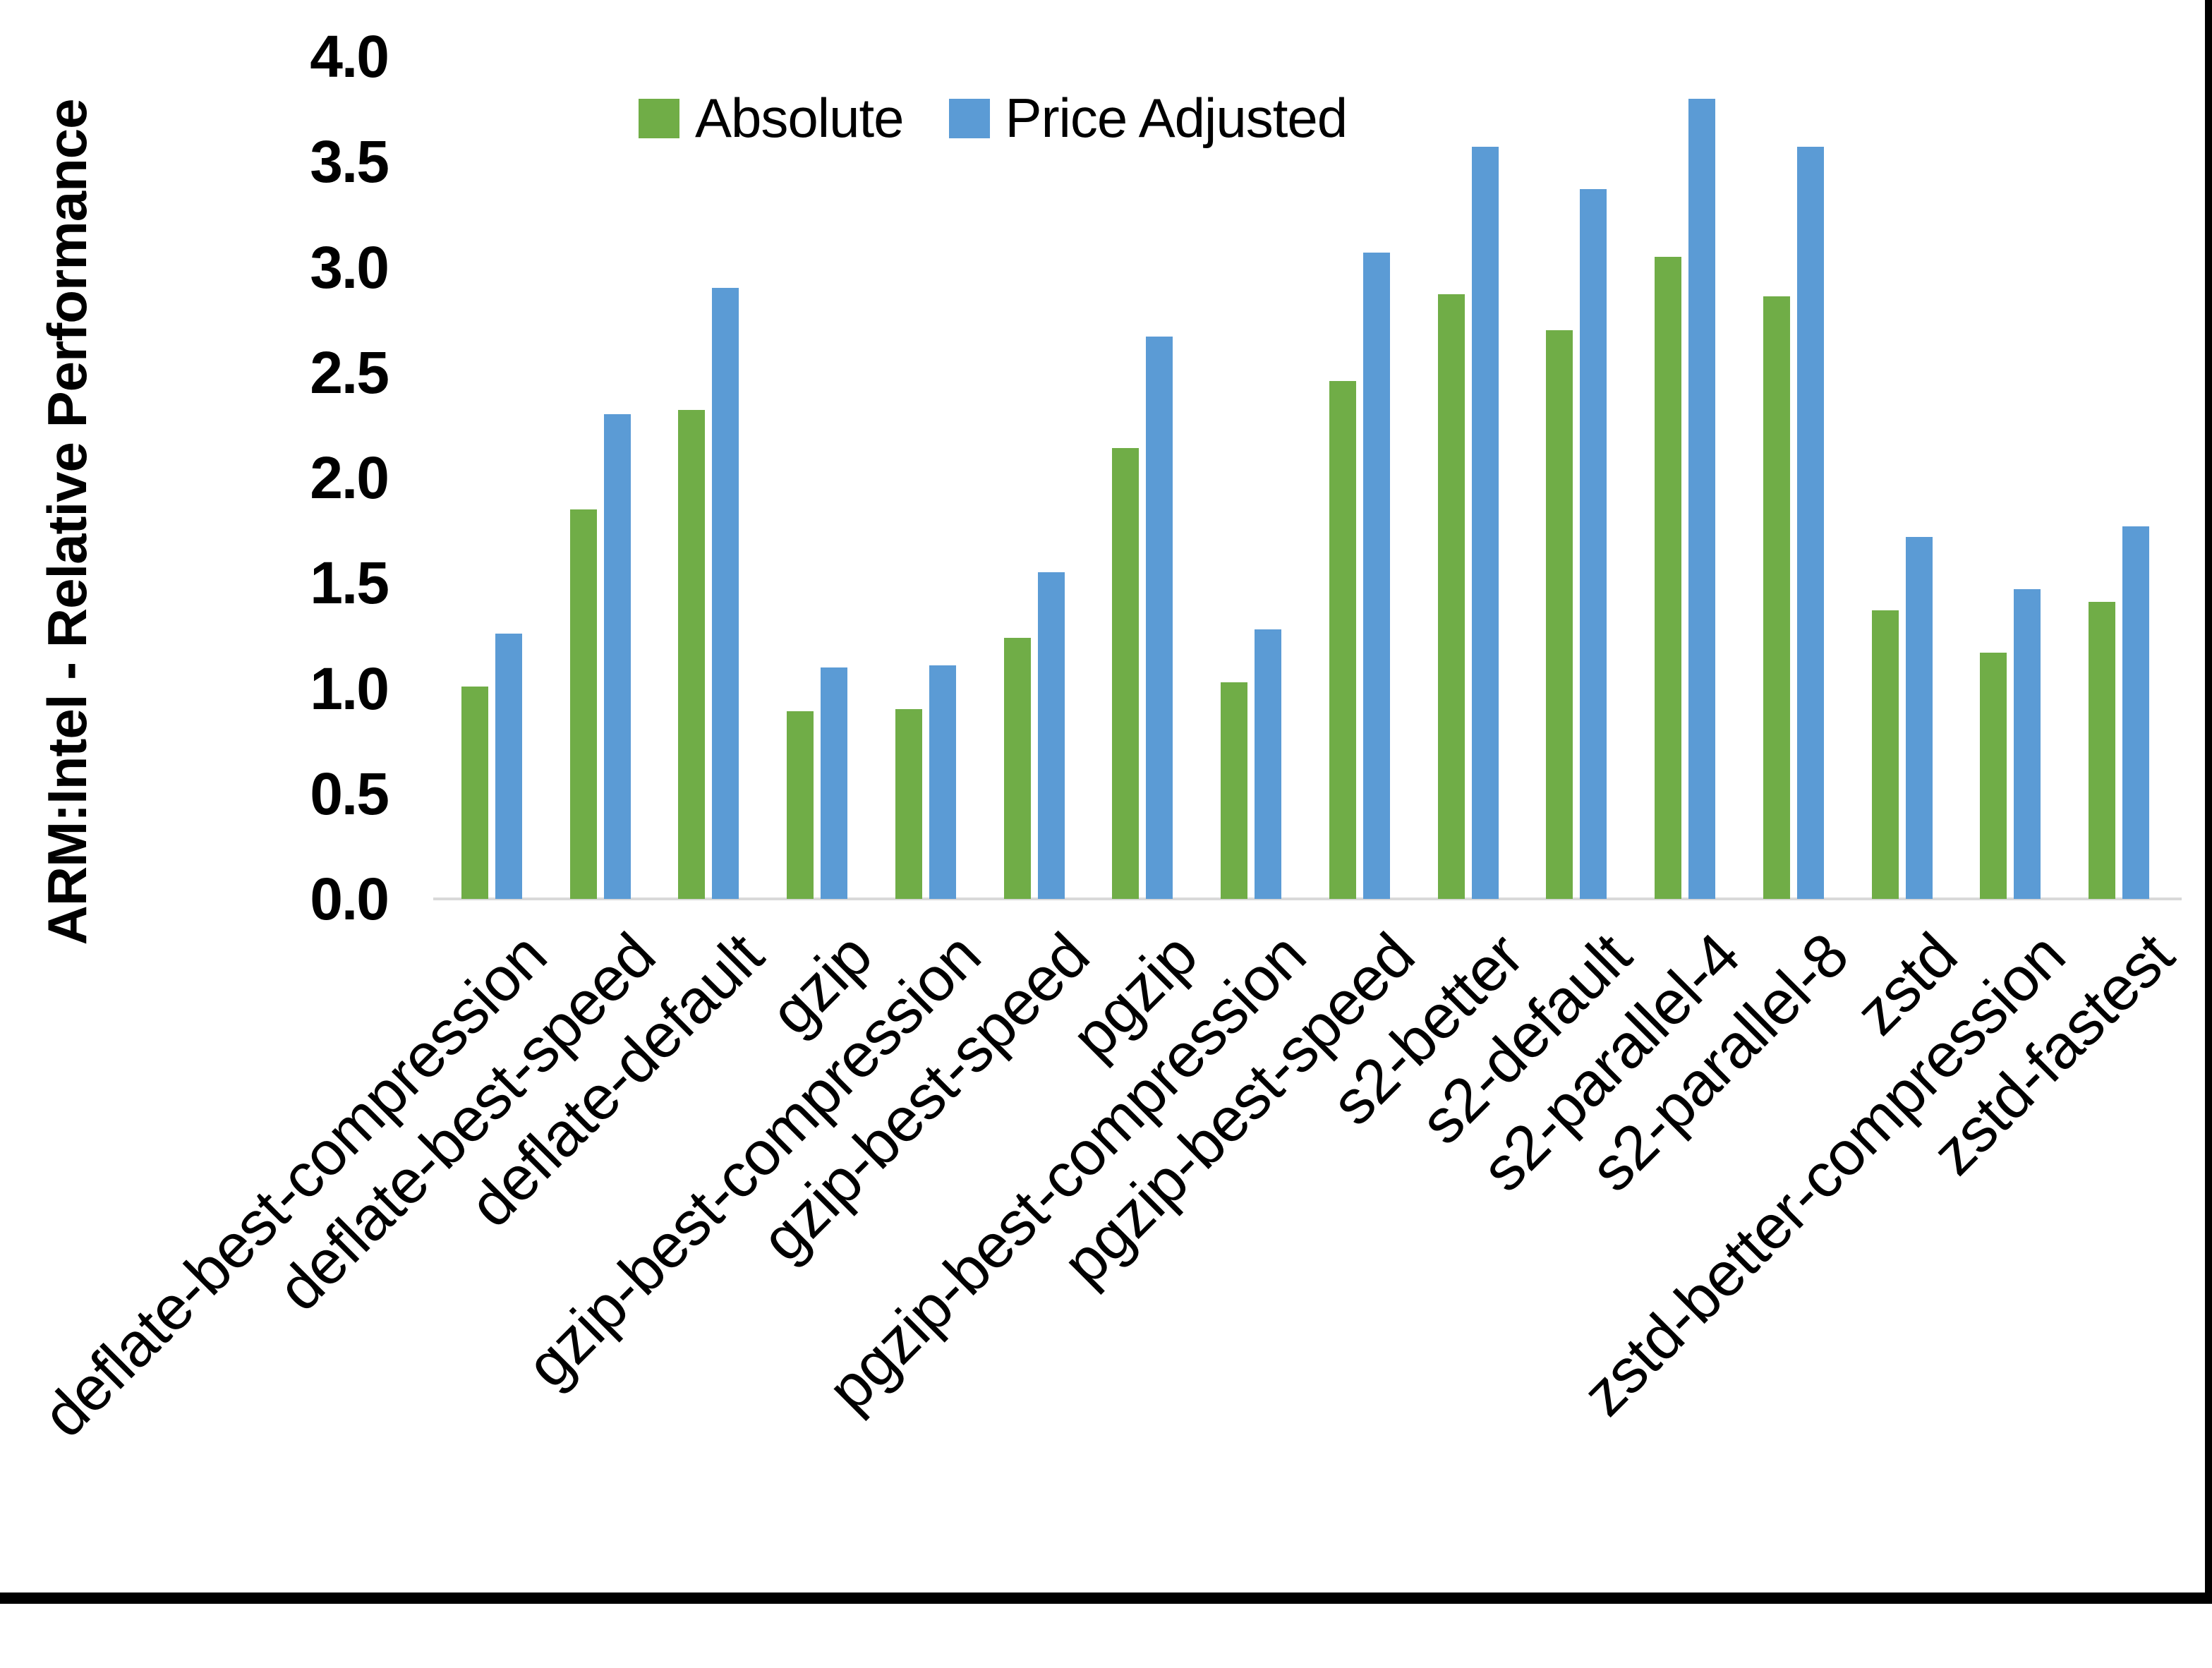  What do you see at coordinates (349, 372) in the screenshot?
I see `y-tick-label: 2.5` at bounding box center [349, 372].